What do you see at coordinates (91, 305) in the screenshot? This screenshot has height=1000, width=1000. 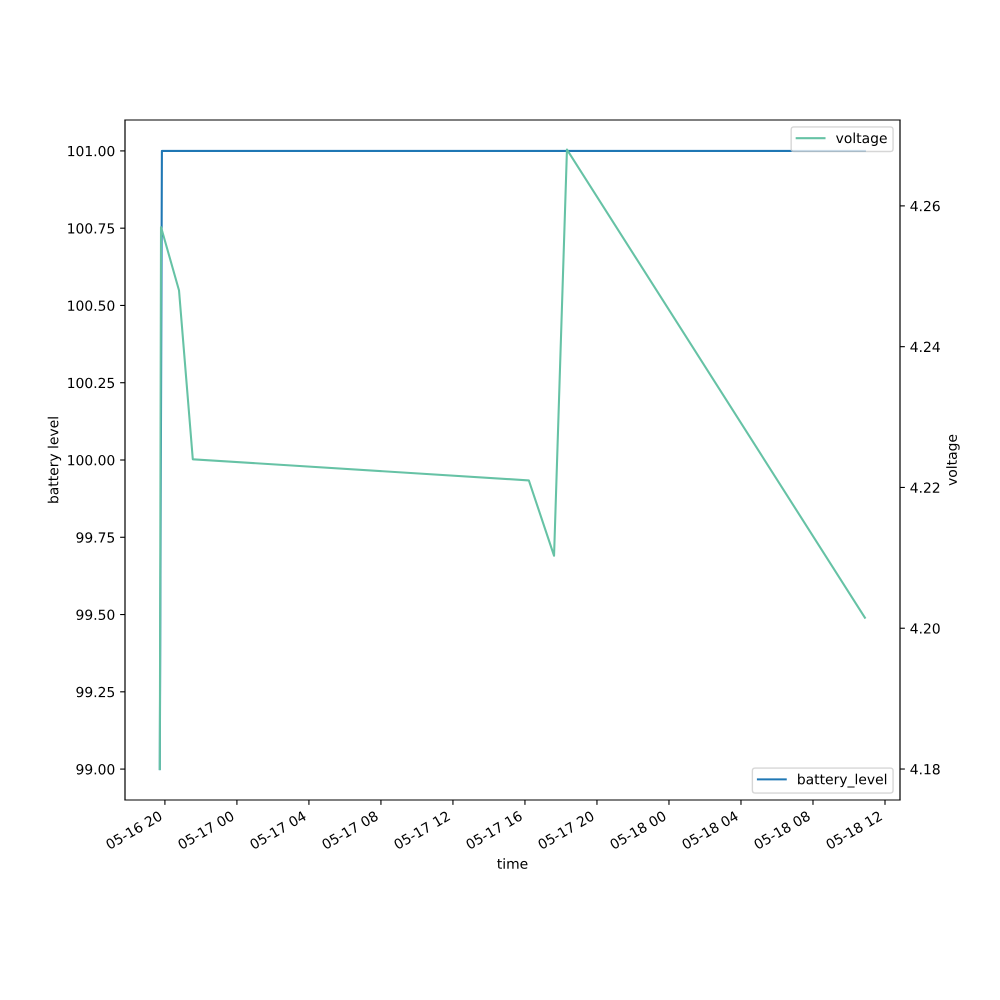 I see `y-tick-label: 100.50` at bounding box center [91, 305].